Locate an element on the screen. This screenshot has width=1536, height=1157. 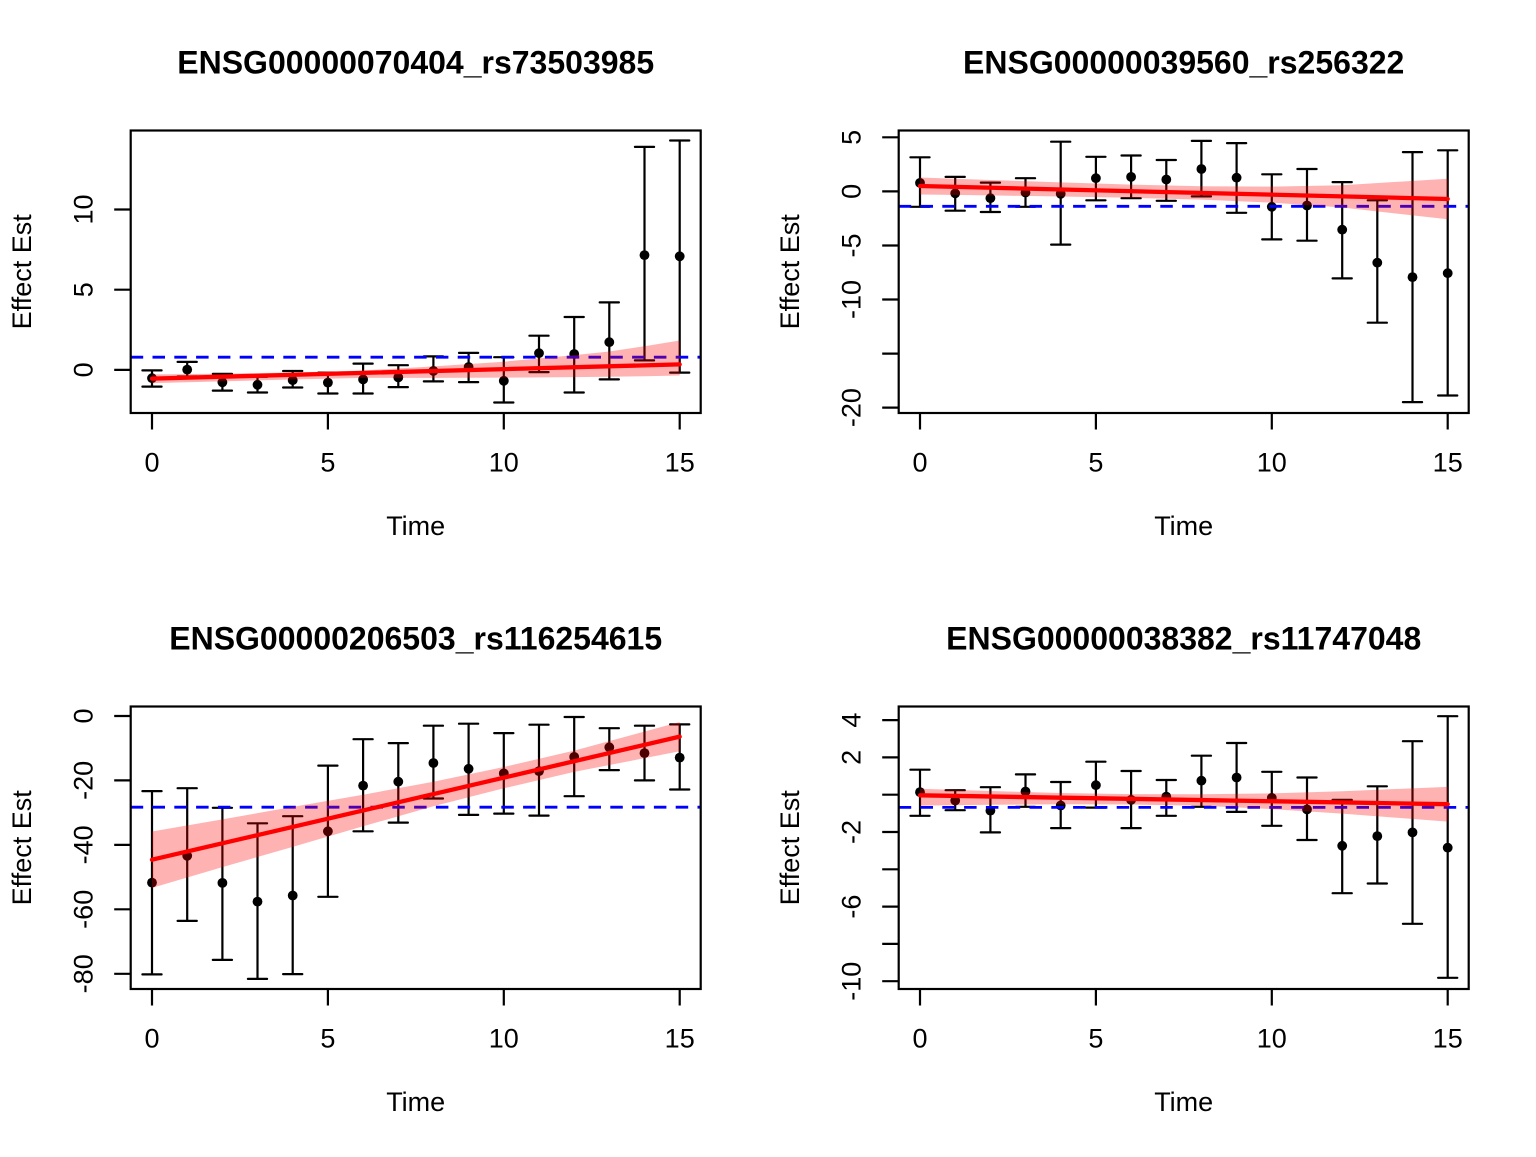
svg-text: ENSG00000206503_rs116254615 is located at coordinates (415, 638).